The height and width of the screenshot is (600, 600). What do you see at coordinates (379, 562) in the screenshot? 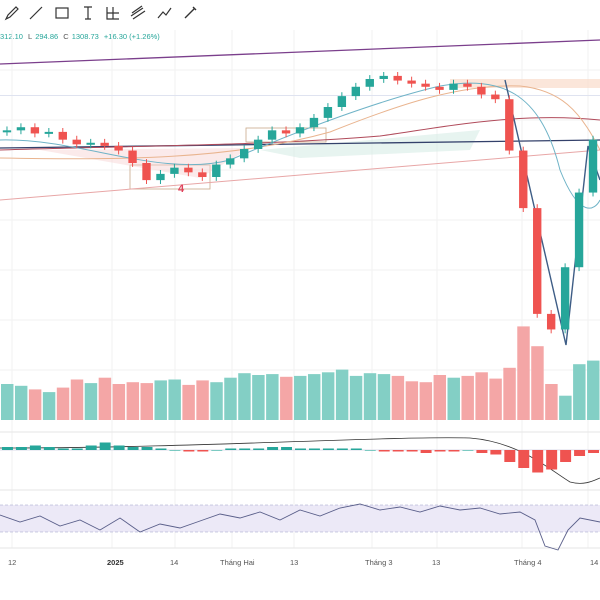
I see `time-axis-label: Tháng 3` at bounding box center [379, 562].